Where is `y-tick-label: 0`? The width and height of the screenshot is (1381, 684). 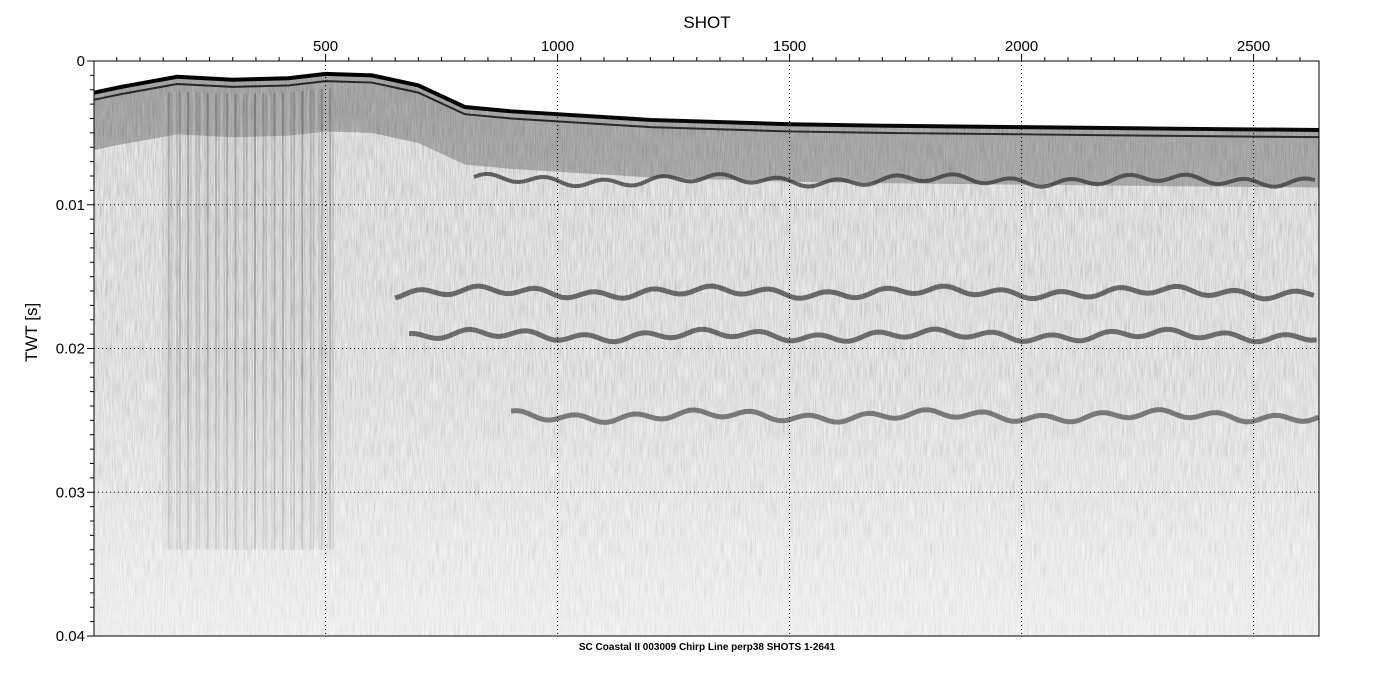
y-tick-label: 0 is located at coordinates (81, 61).